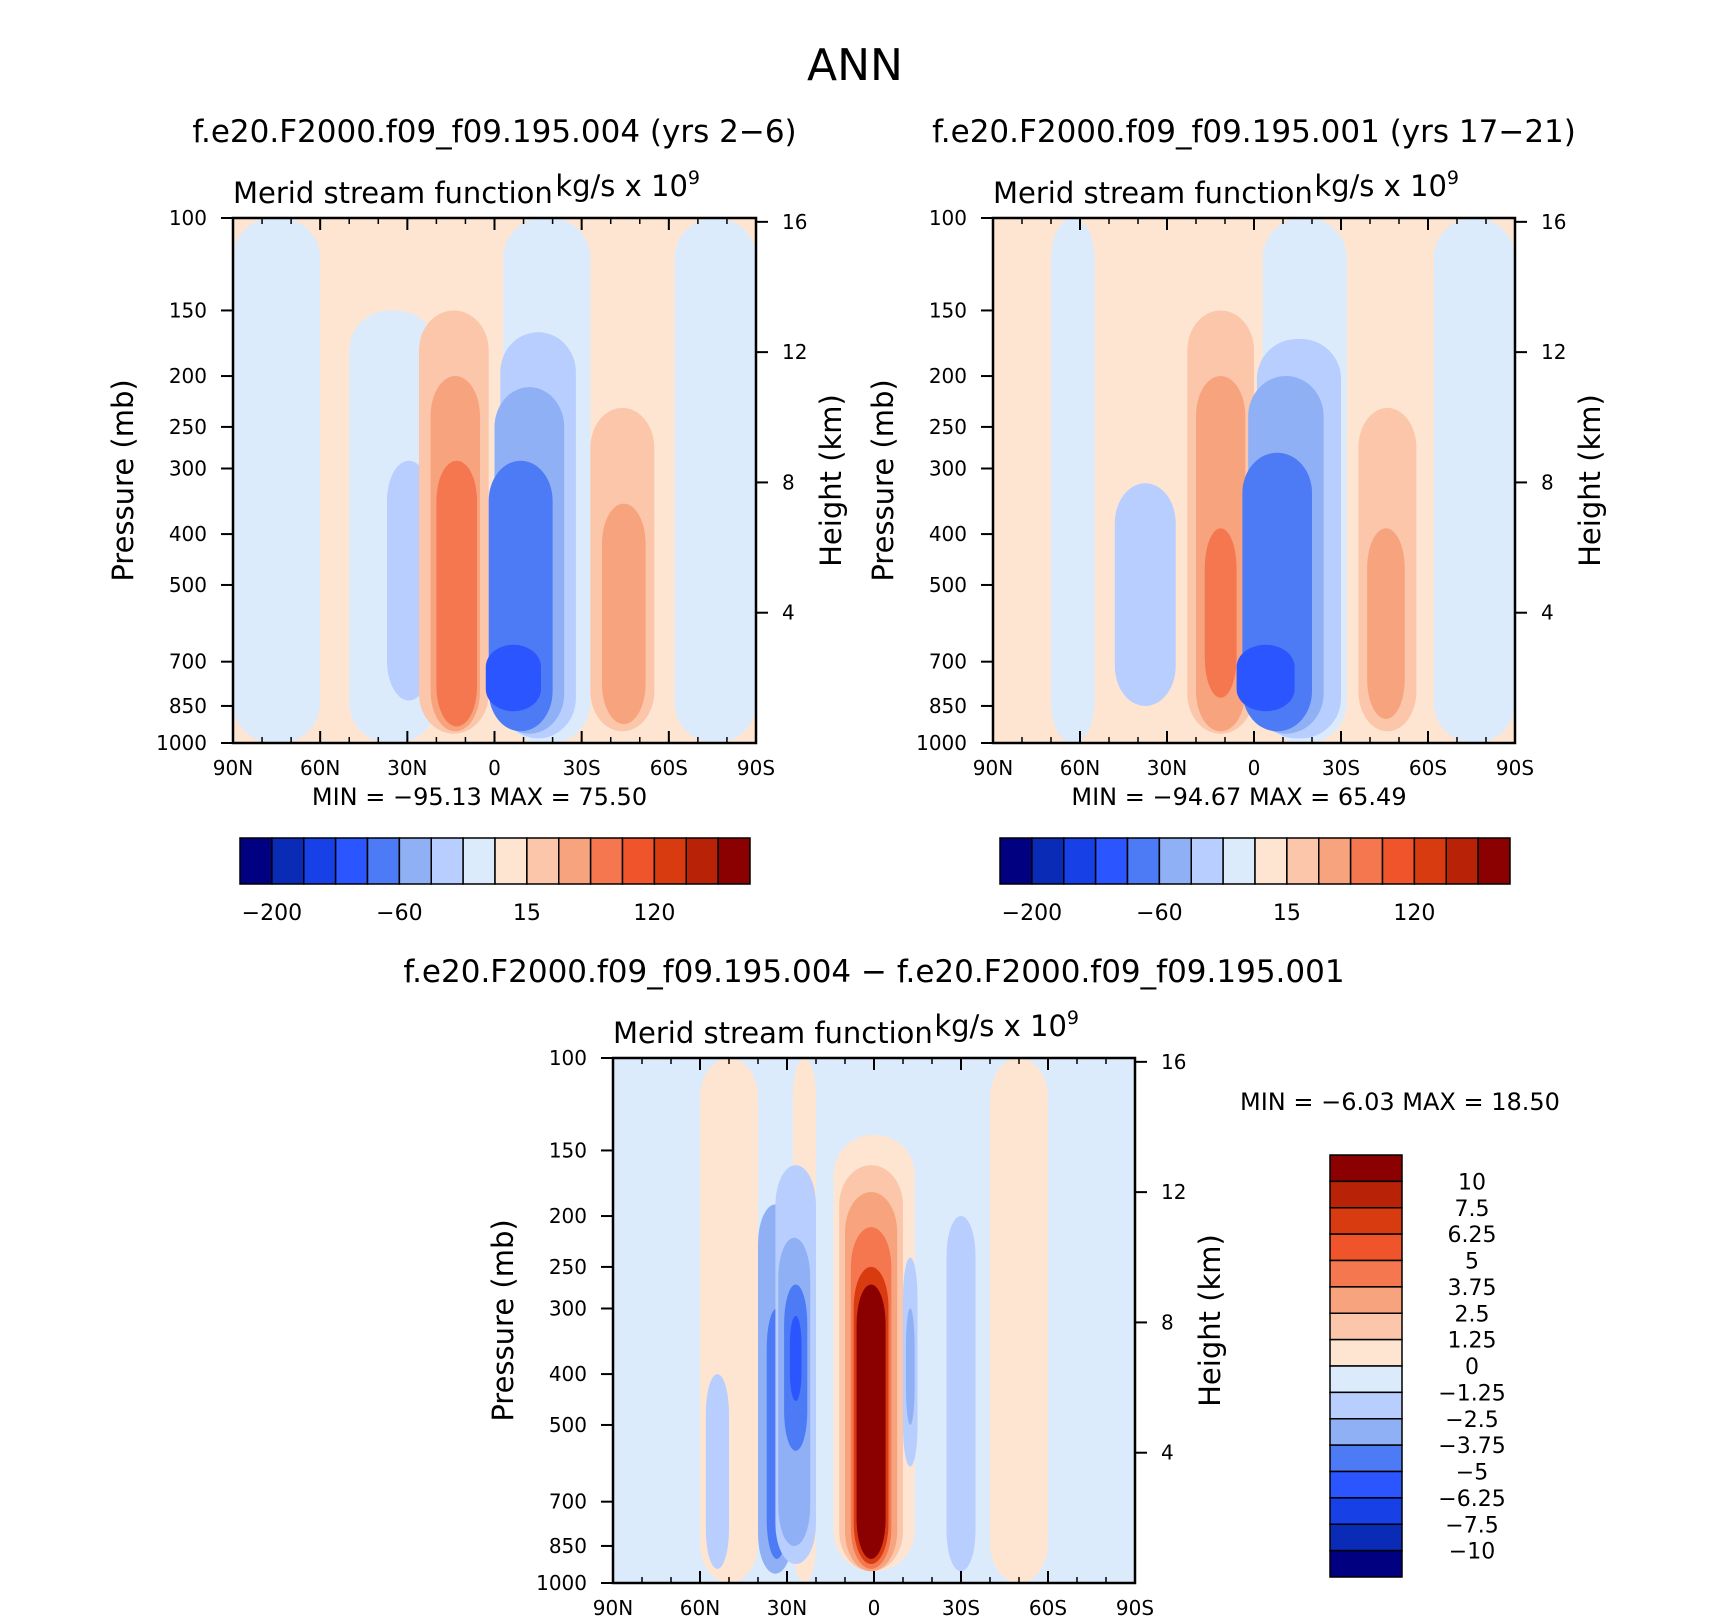 This screenshot has height=1620, width=1710. I want to click on height-tick-label: 16, so click(794, 222).